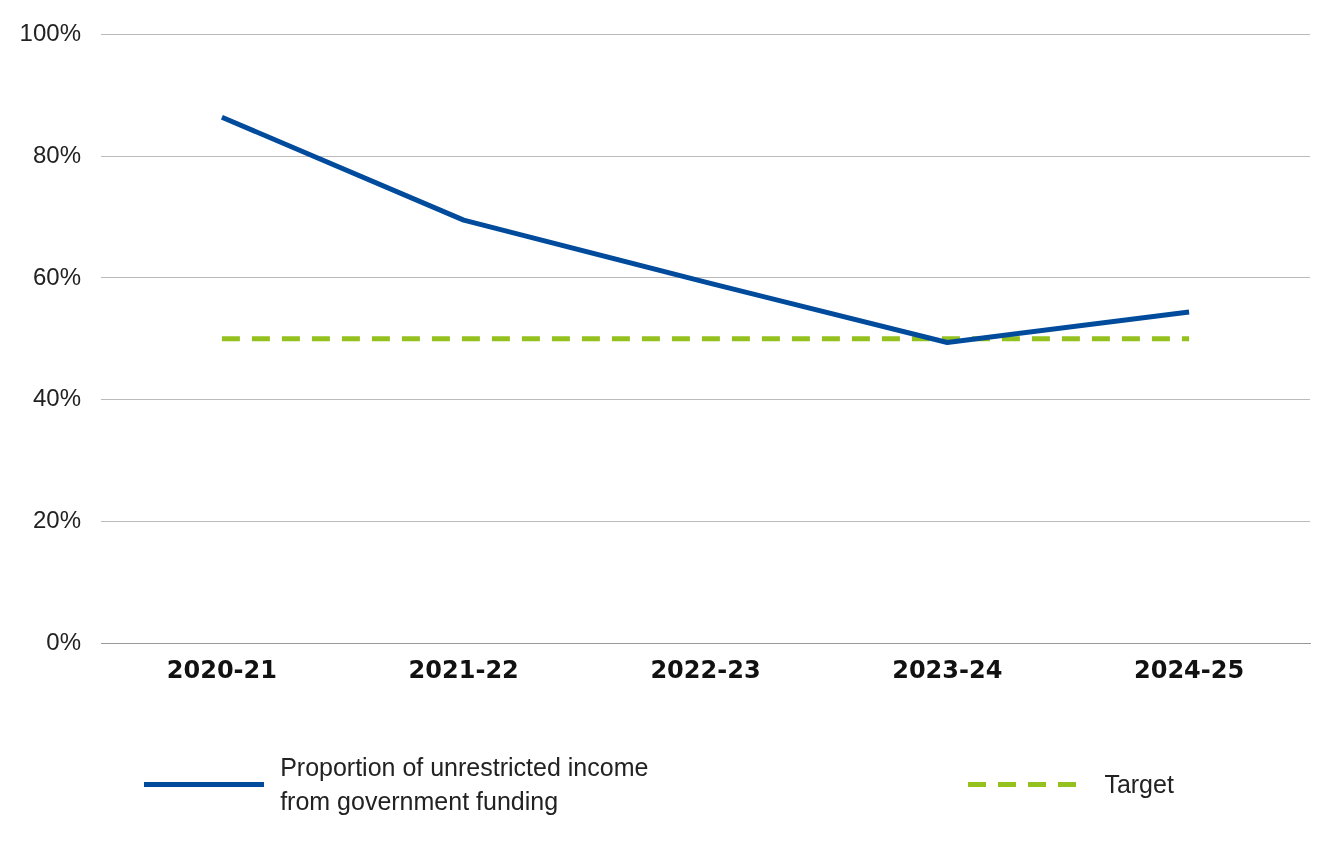 Image resolution: width=1318 pixels, height=867 pixels. I want to click on x-tick-label: 2023-24, so click(947, 669).